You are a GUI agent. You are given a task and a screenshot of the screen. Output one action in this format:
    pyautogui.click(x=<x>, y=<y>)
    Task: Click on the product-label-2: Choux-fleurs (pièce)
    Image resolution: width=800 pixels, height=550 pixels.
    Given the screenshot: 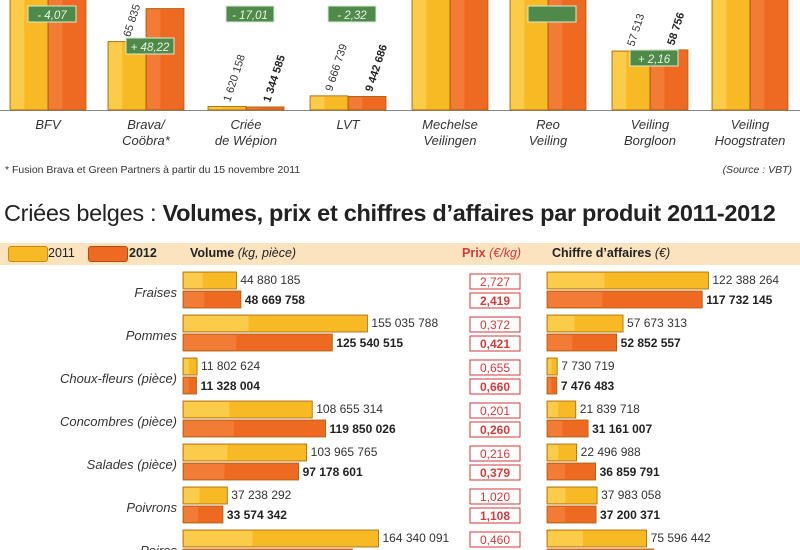 What is the action you would take?
    pyautogui.click(x=118, y=378)
    